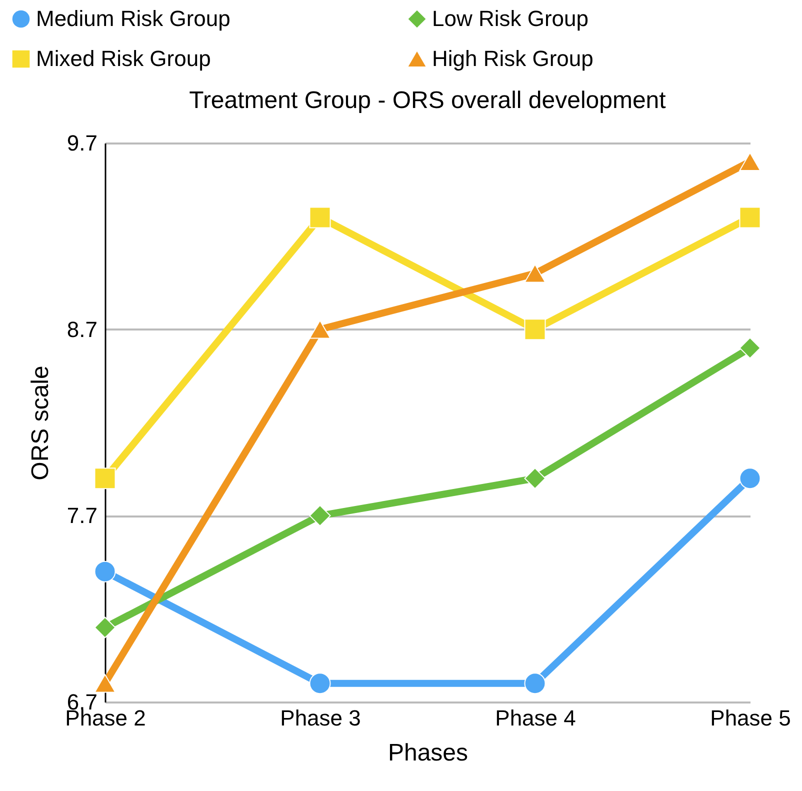  I want to click on legend-label: High Risk Group, so click(513, 58).